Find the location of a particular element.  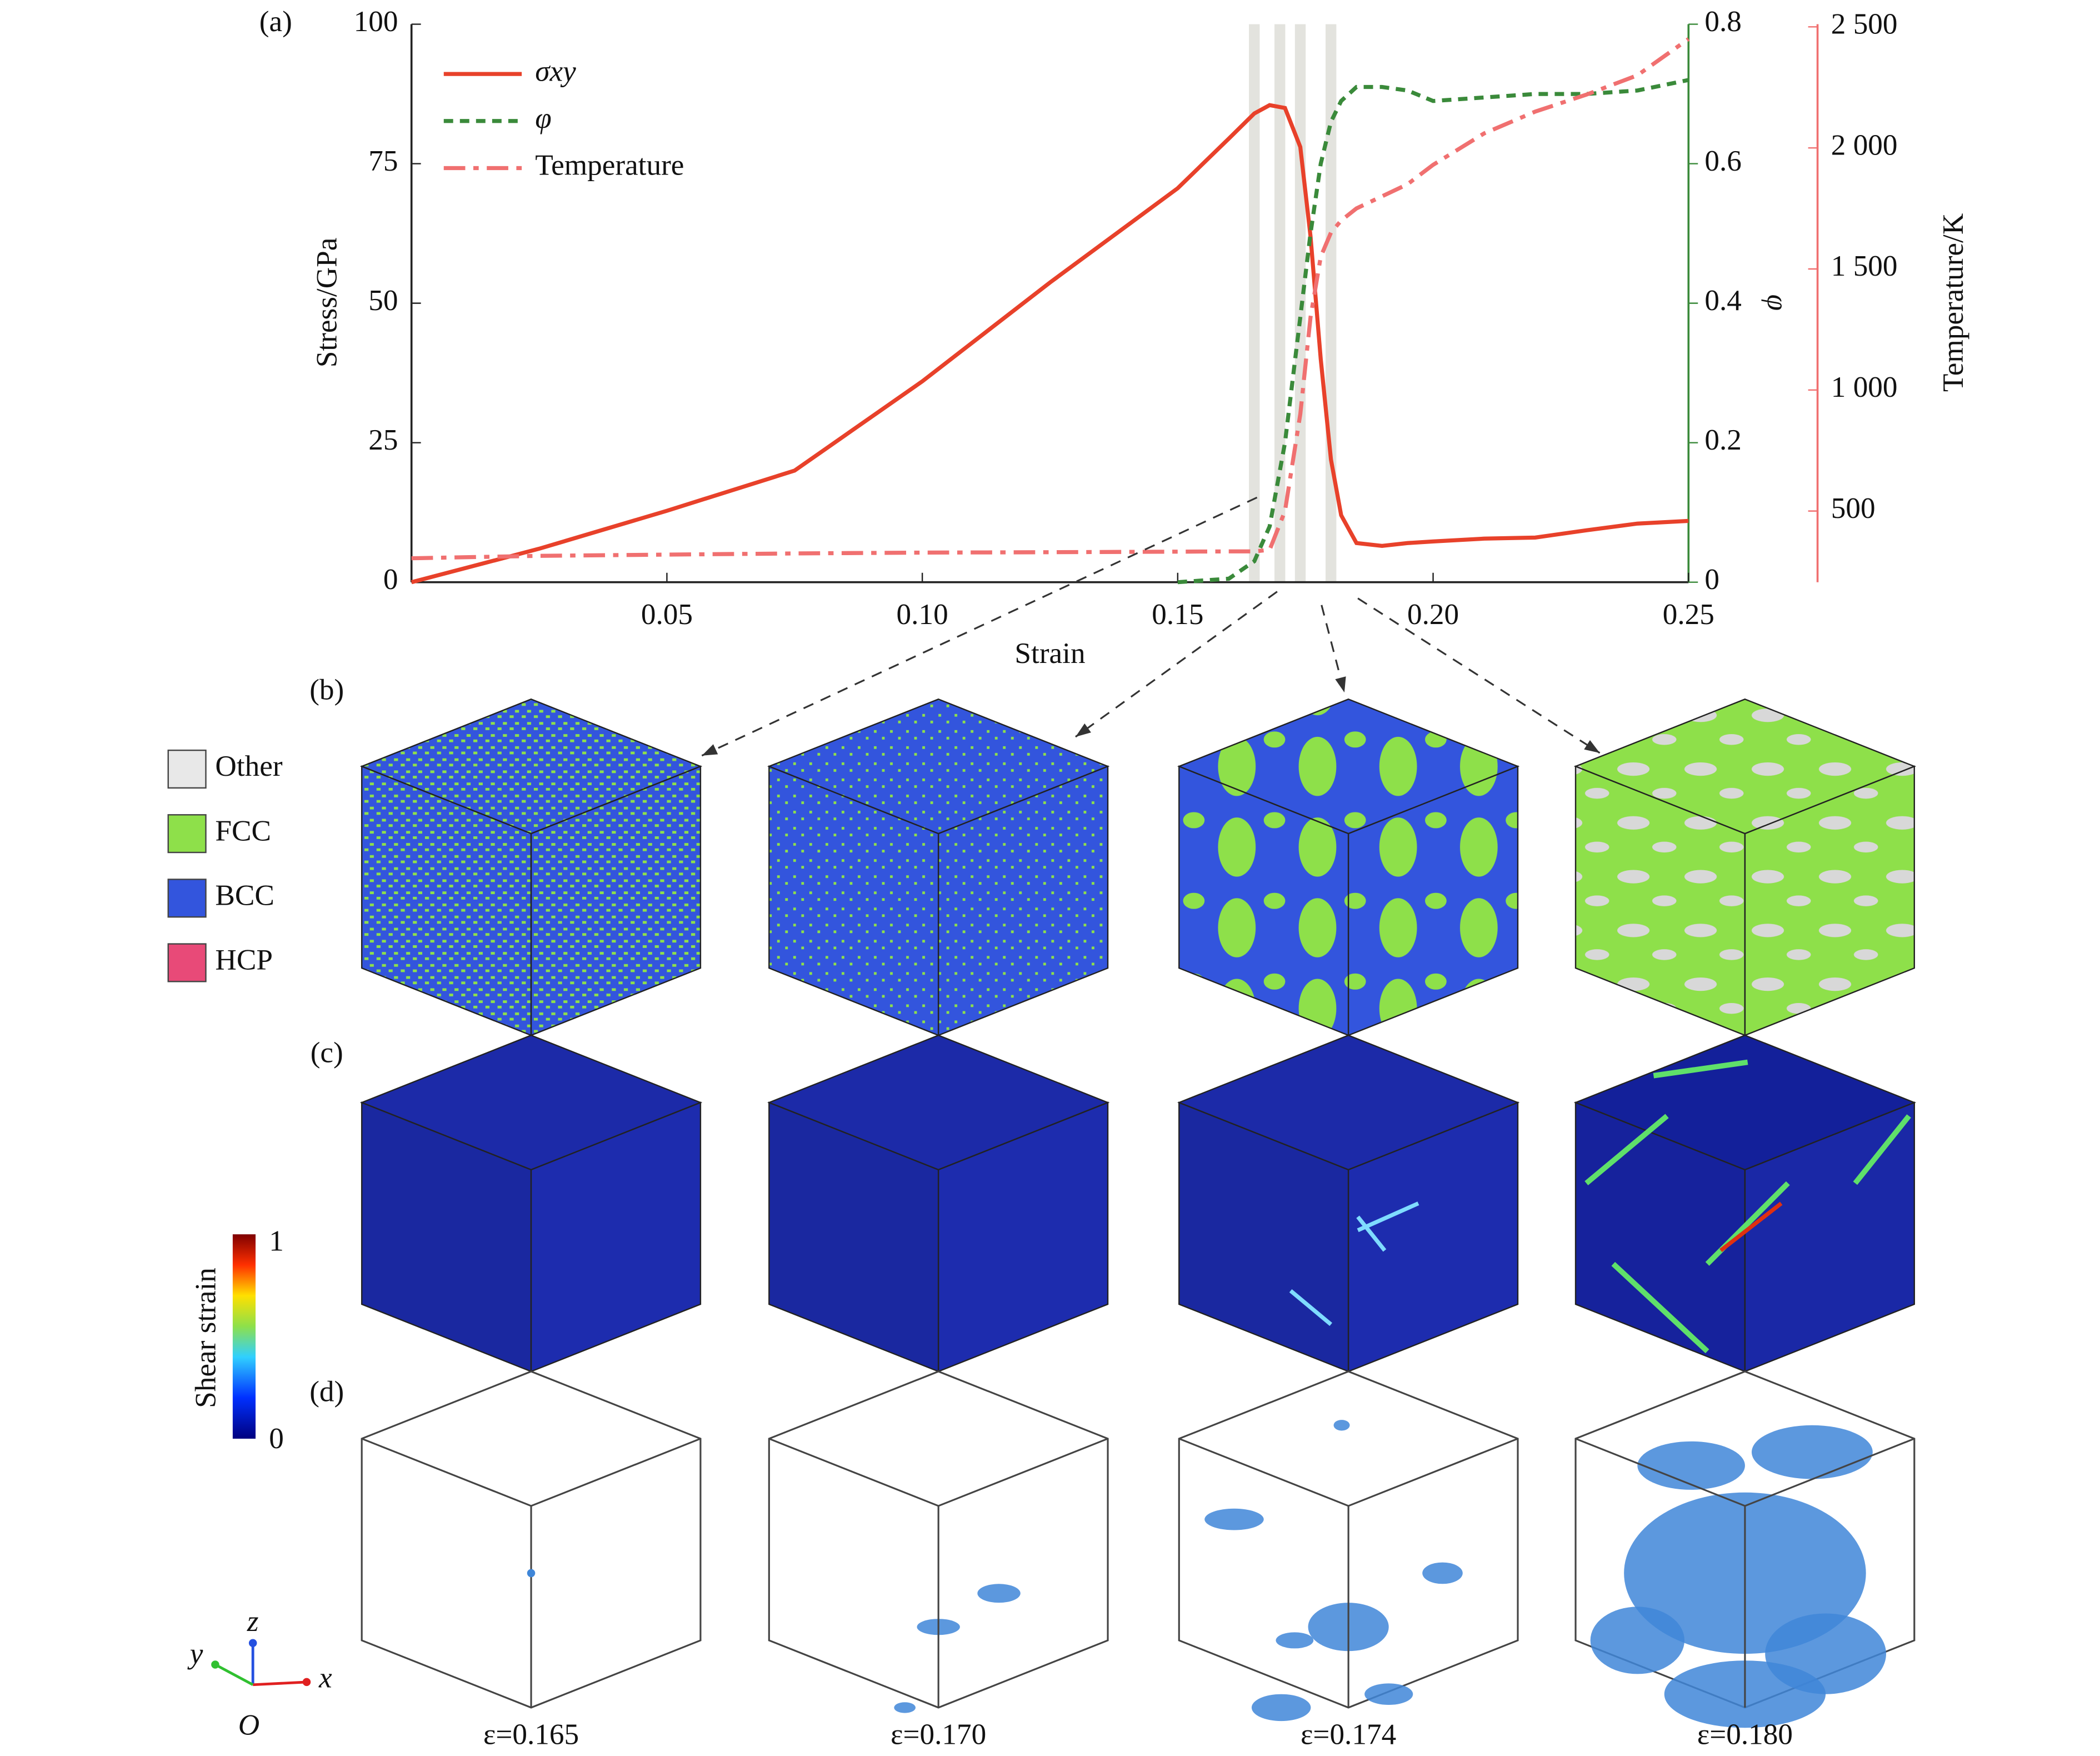

x-tick-label: 0.15 is located at coordinates (1177, 614).